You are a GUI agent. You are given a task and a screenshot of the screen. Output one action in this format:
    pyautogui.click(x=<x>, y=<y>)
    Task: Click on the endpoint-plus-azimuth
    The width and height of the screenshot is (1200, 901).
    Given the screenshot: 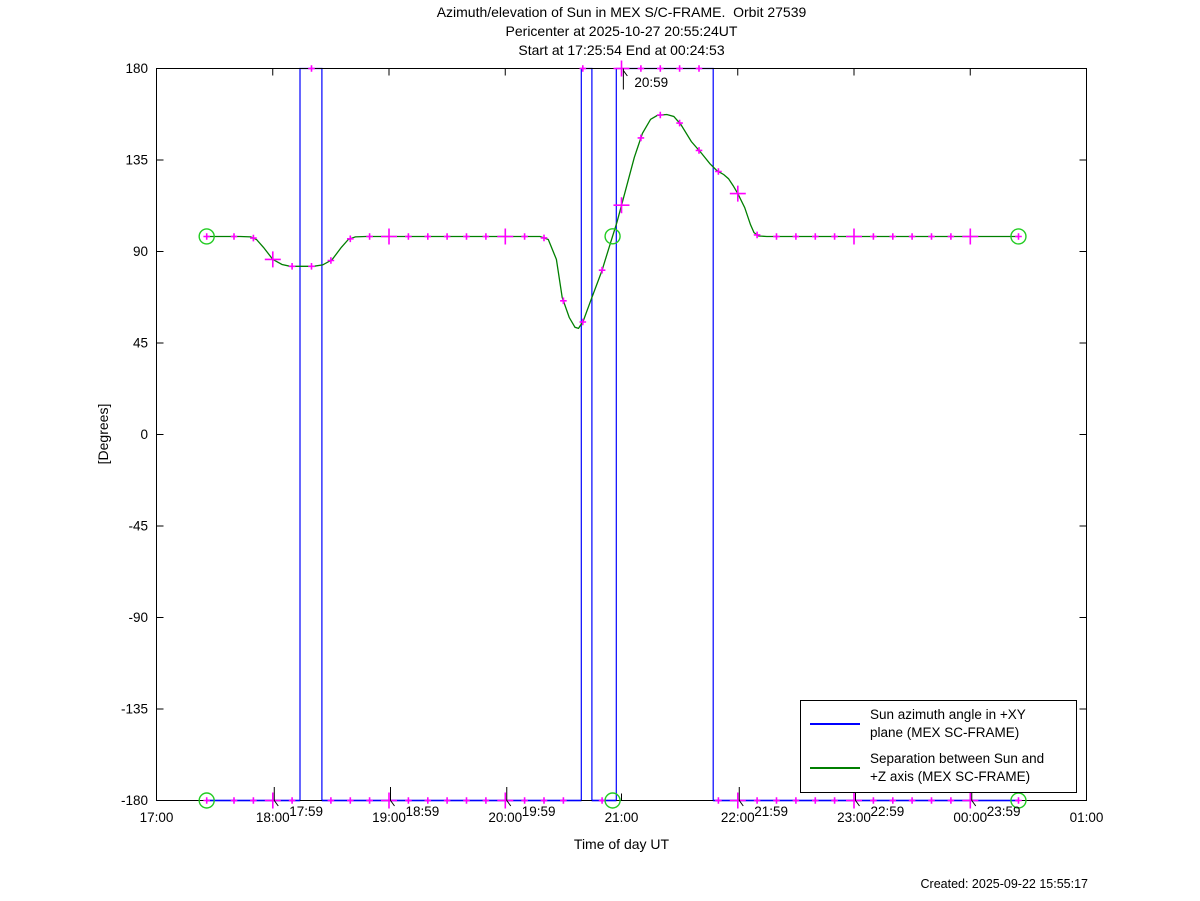 What is the action you would take?
    pyautogui.click(x=1018, y=800)
    